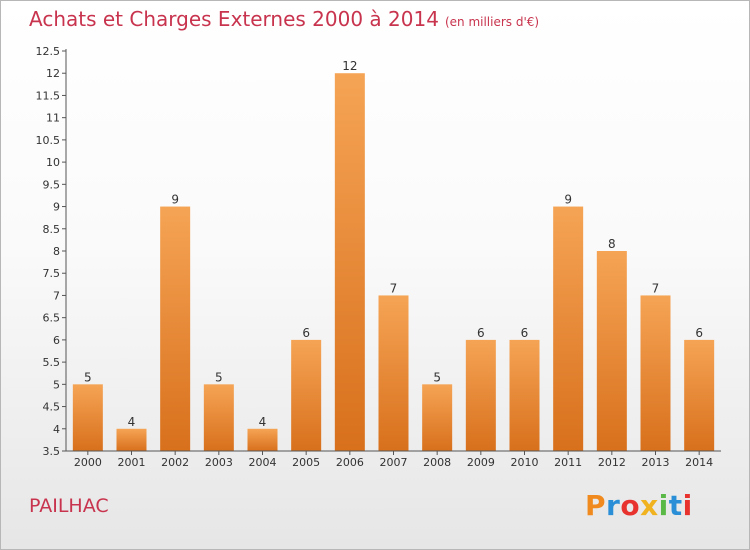 This screenshot has height=550, width=750. I want to click on logo-letter: r, so click(613, 505).